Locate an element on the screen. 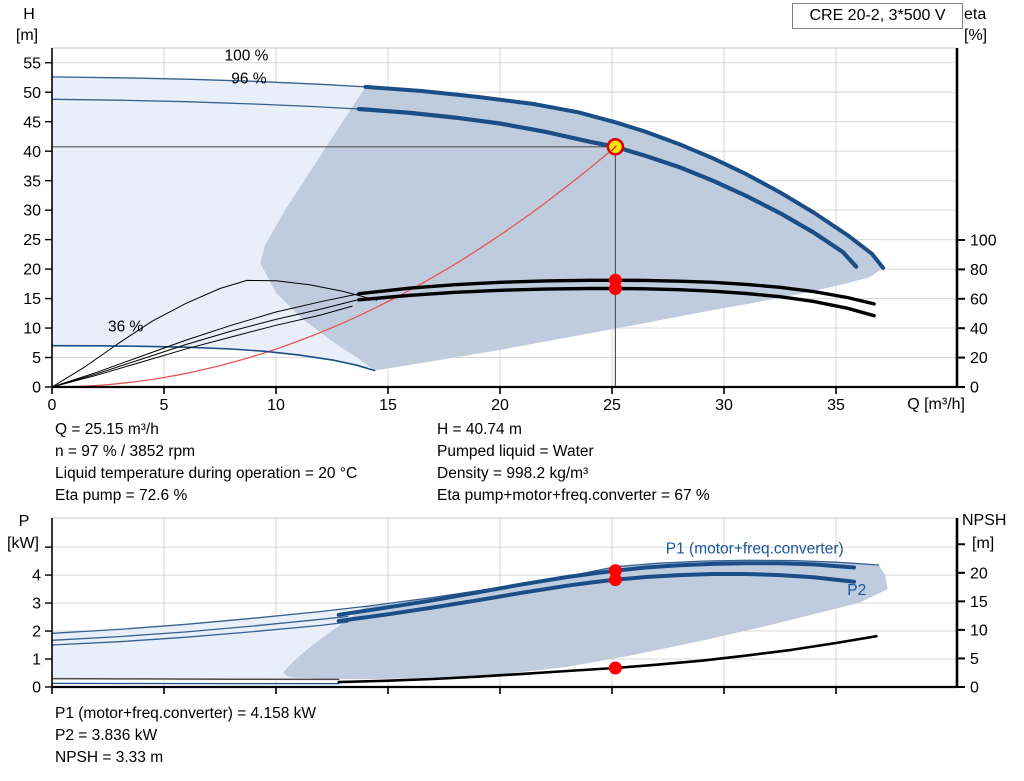  p-axis-unit: [kW] is located at coordinates (23, 543).